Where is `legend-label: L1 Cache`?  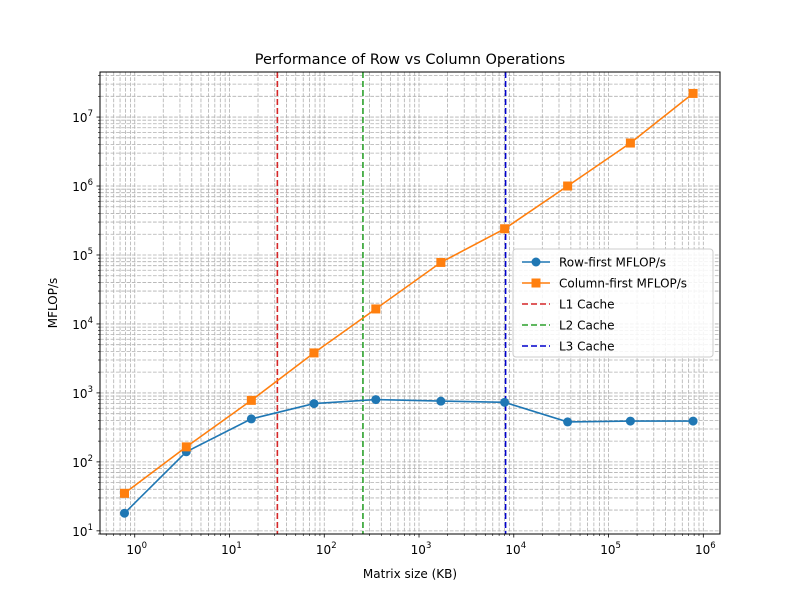
legend-label: L1 Cache is located at coordinates (586, 305).